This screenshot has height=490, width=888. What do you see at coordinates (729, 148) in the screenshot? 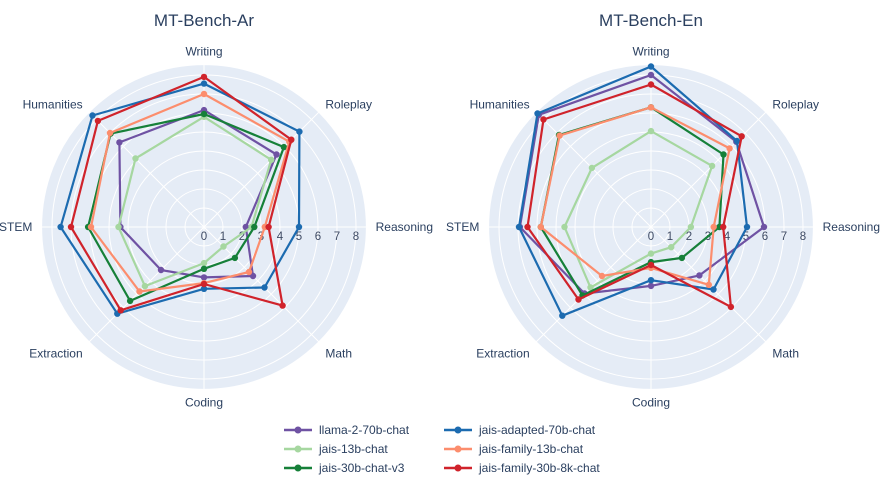
I see `marker-jais-family-13b-chat-roleplay` at bounding box center [729, 148].